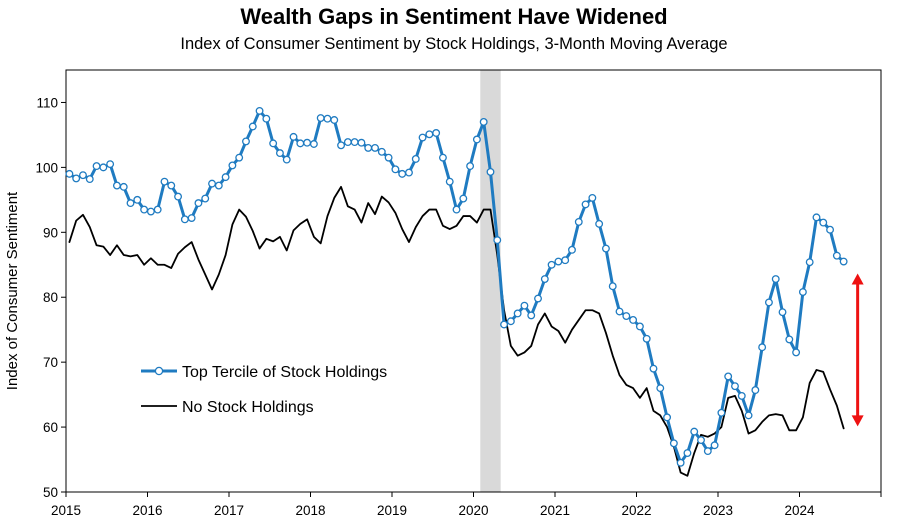 This screenshot has height=530, width=908. What do you see at coordinates (433, 510) in the screenshot?
I see `x-tick-labels: 2015 2016 2017 2018 2019 2020 2021 2022 2023 2024` at bounding box center [433, 510].